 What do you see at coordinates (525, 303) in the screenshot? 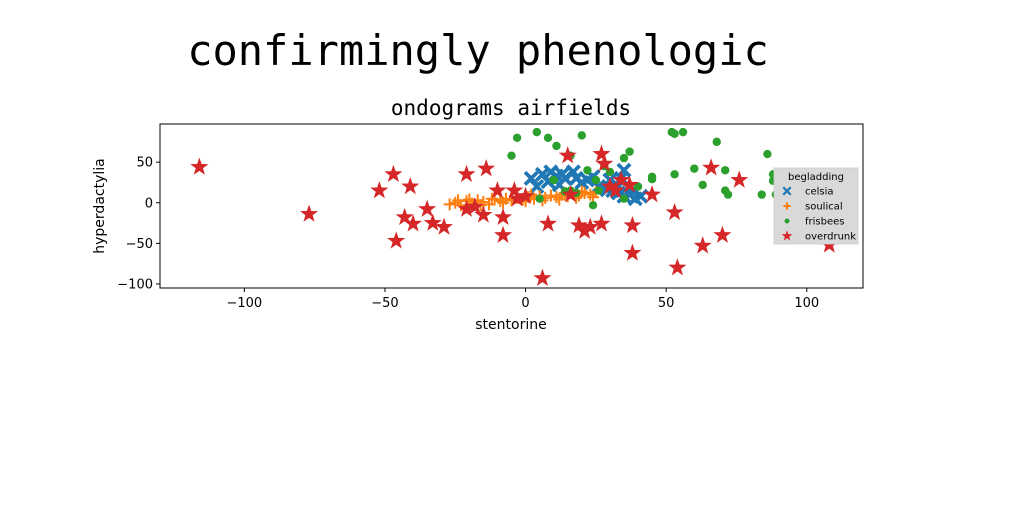
I see `x-tick-label: 0` at bounding box center [525, 303].